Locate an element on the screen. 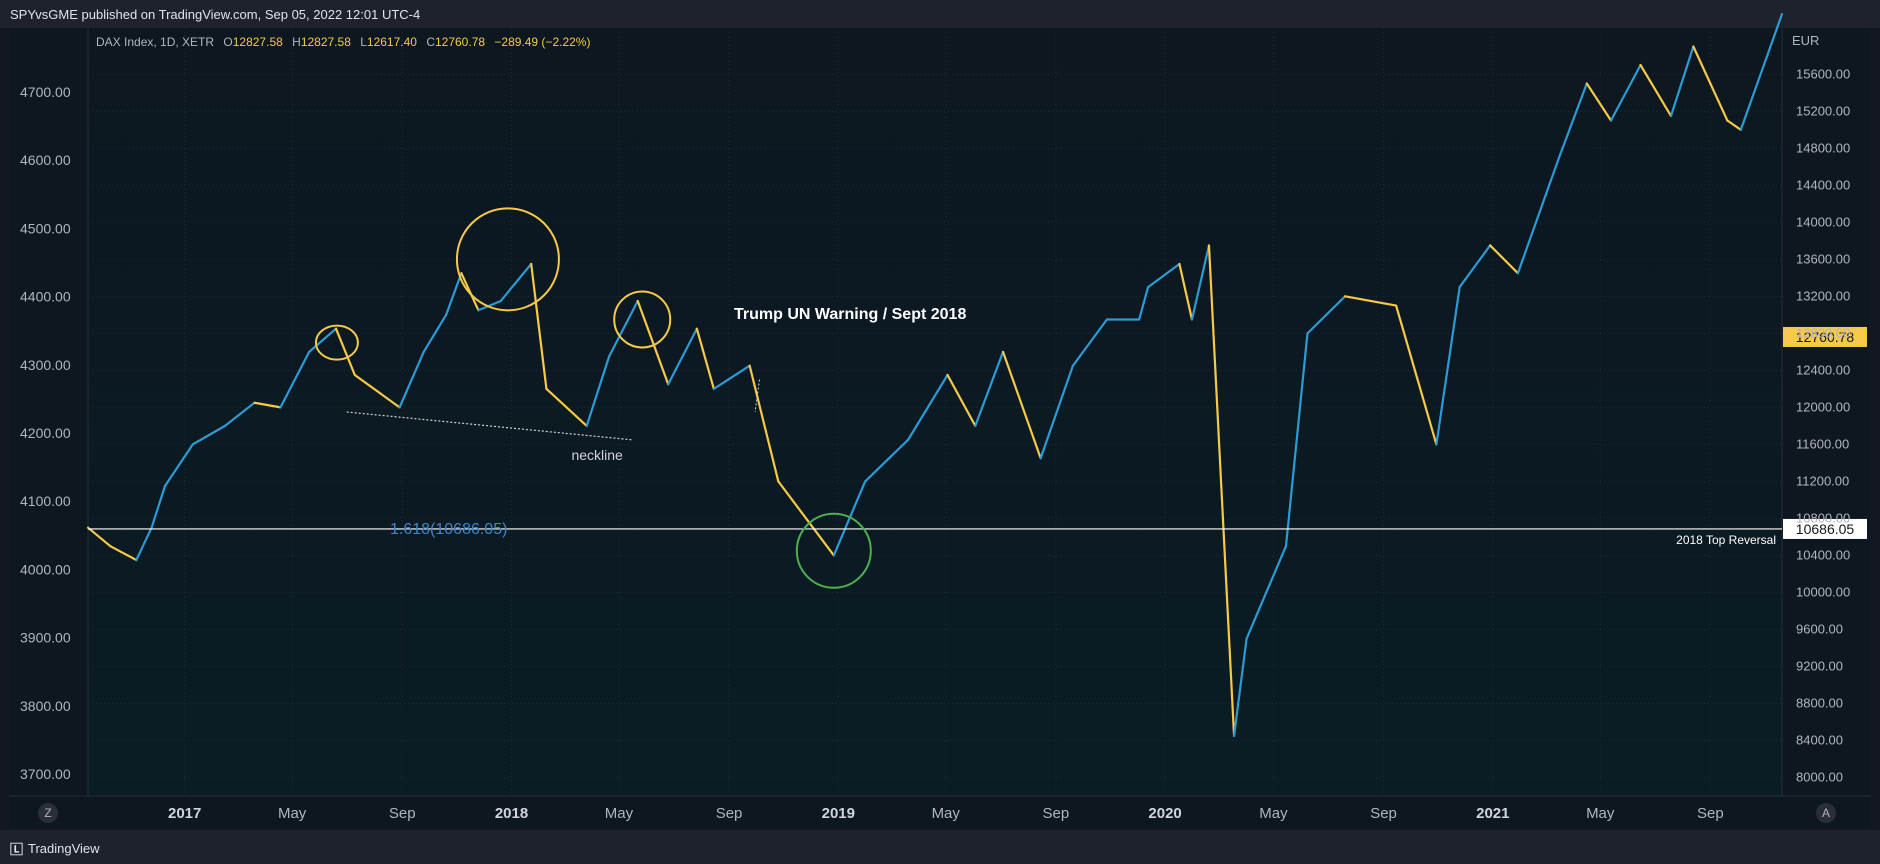 Image resolution: width=1880 pixels, height=864 pixels. right-axis-tick: 10800.00 is located at coordinates (1823, 517).